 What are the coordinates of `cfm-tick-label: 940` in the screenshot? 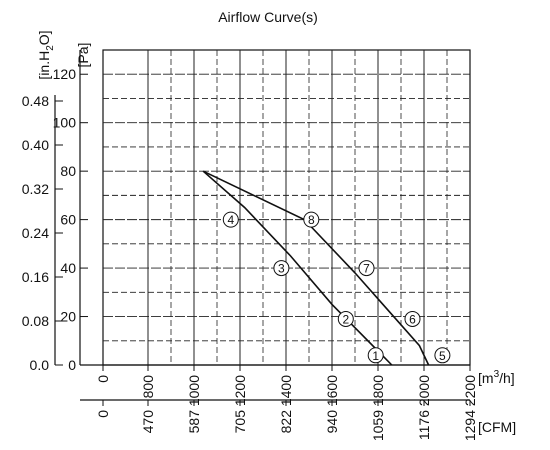 It's located at (332, 422).